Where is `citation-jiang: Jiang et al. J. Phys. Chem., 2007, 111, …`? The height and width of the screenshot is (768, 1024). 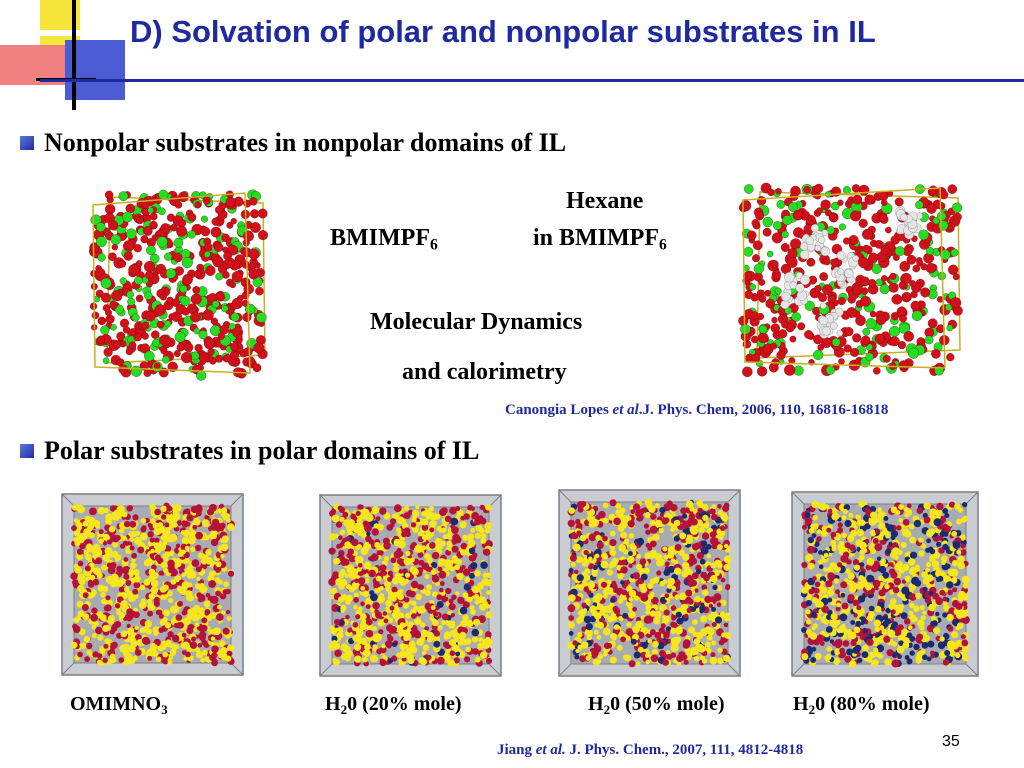
citation-jiang: Jiang et al. J. Phys. Chem., 2007, 111, … is located at coordinates (650, 750).